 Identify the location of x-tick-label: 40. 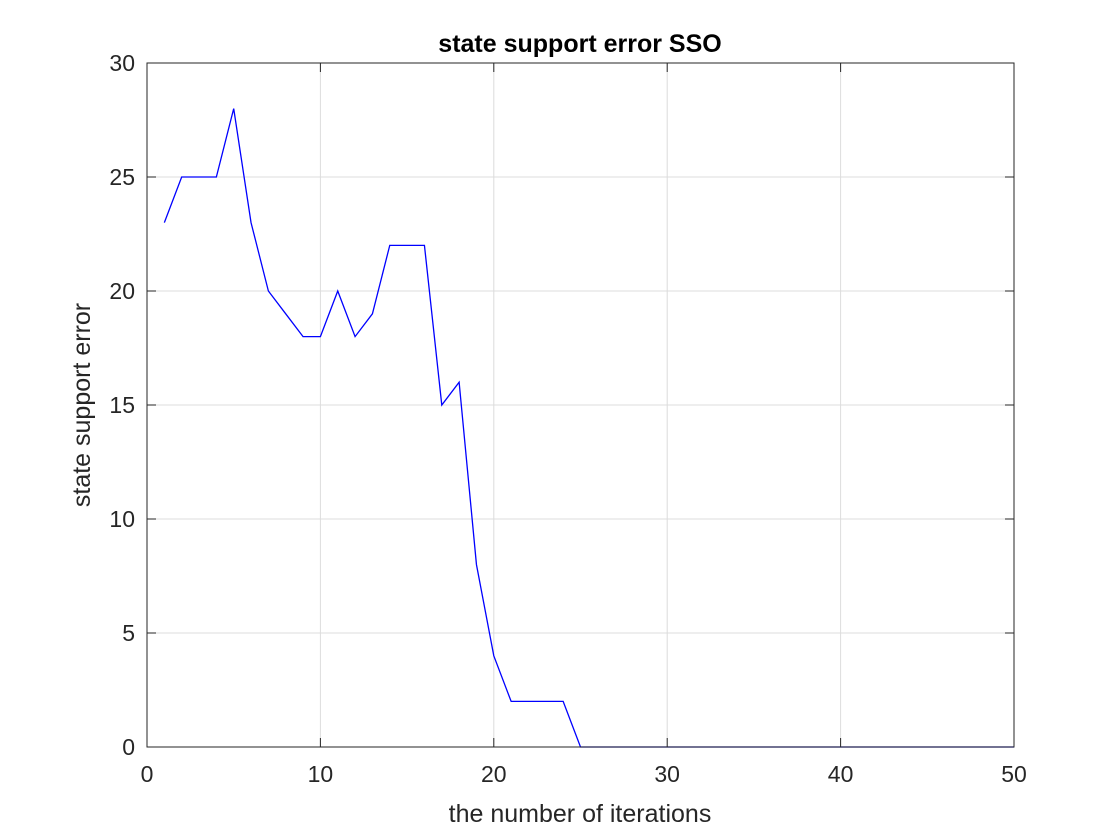
(841, 774).